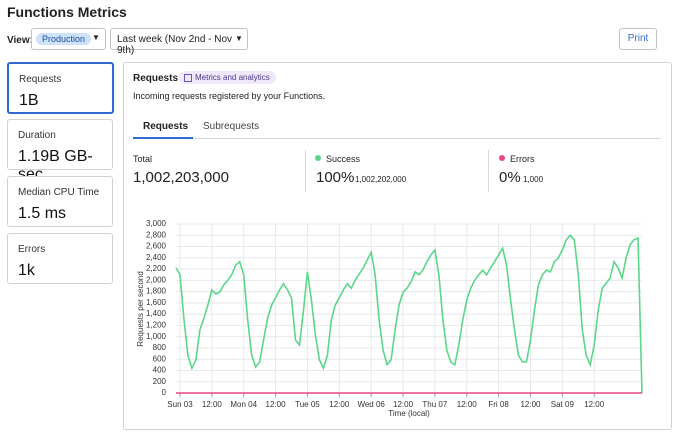  Describe the element at coordinates (156, 246) in the screenshot. I see `y-tick-label: 2,600` at that location.